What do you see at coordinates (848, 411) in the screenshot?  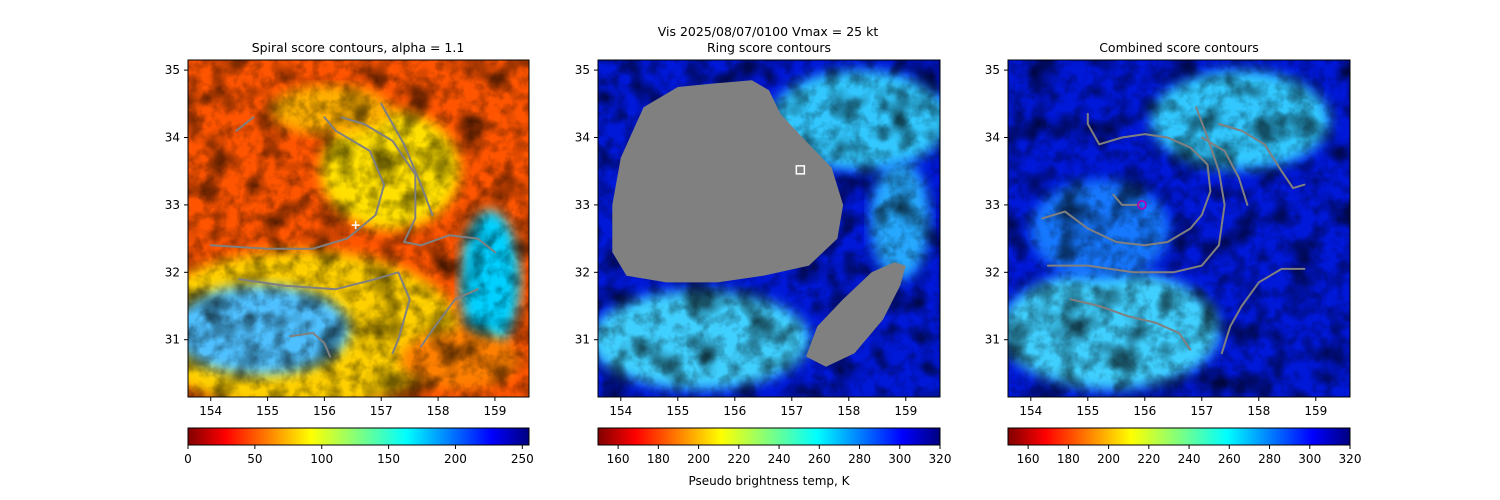 I see `x-tick-label-ring: 158` at bounding box center [848, 411].